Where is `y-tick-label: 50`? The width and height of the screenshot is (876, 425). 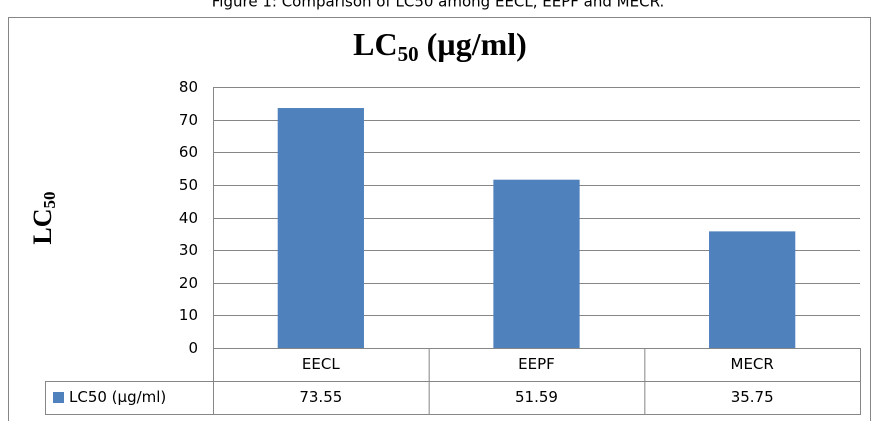
y-tick-label: 50 is located at coordinates (188, 185).